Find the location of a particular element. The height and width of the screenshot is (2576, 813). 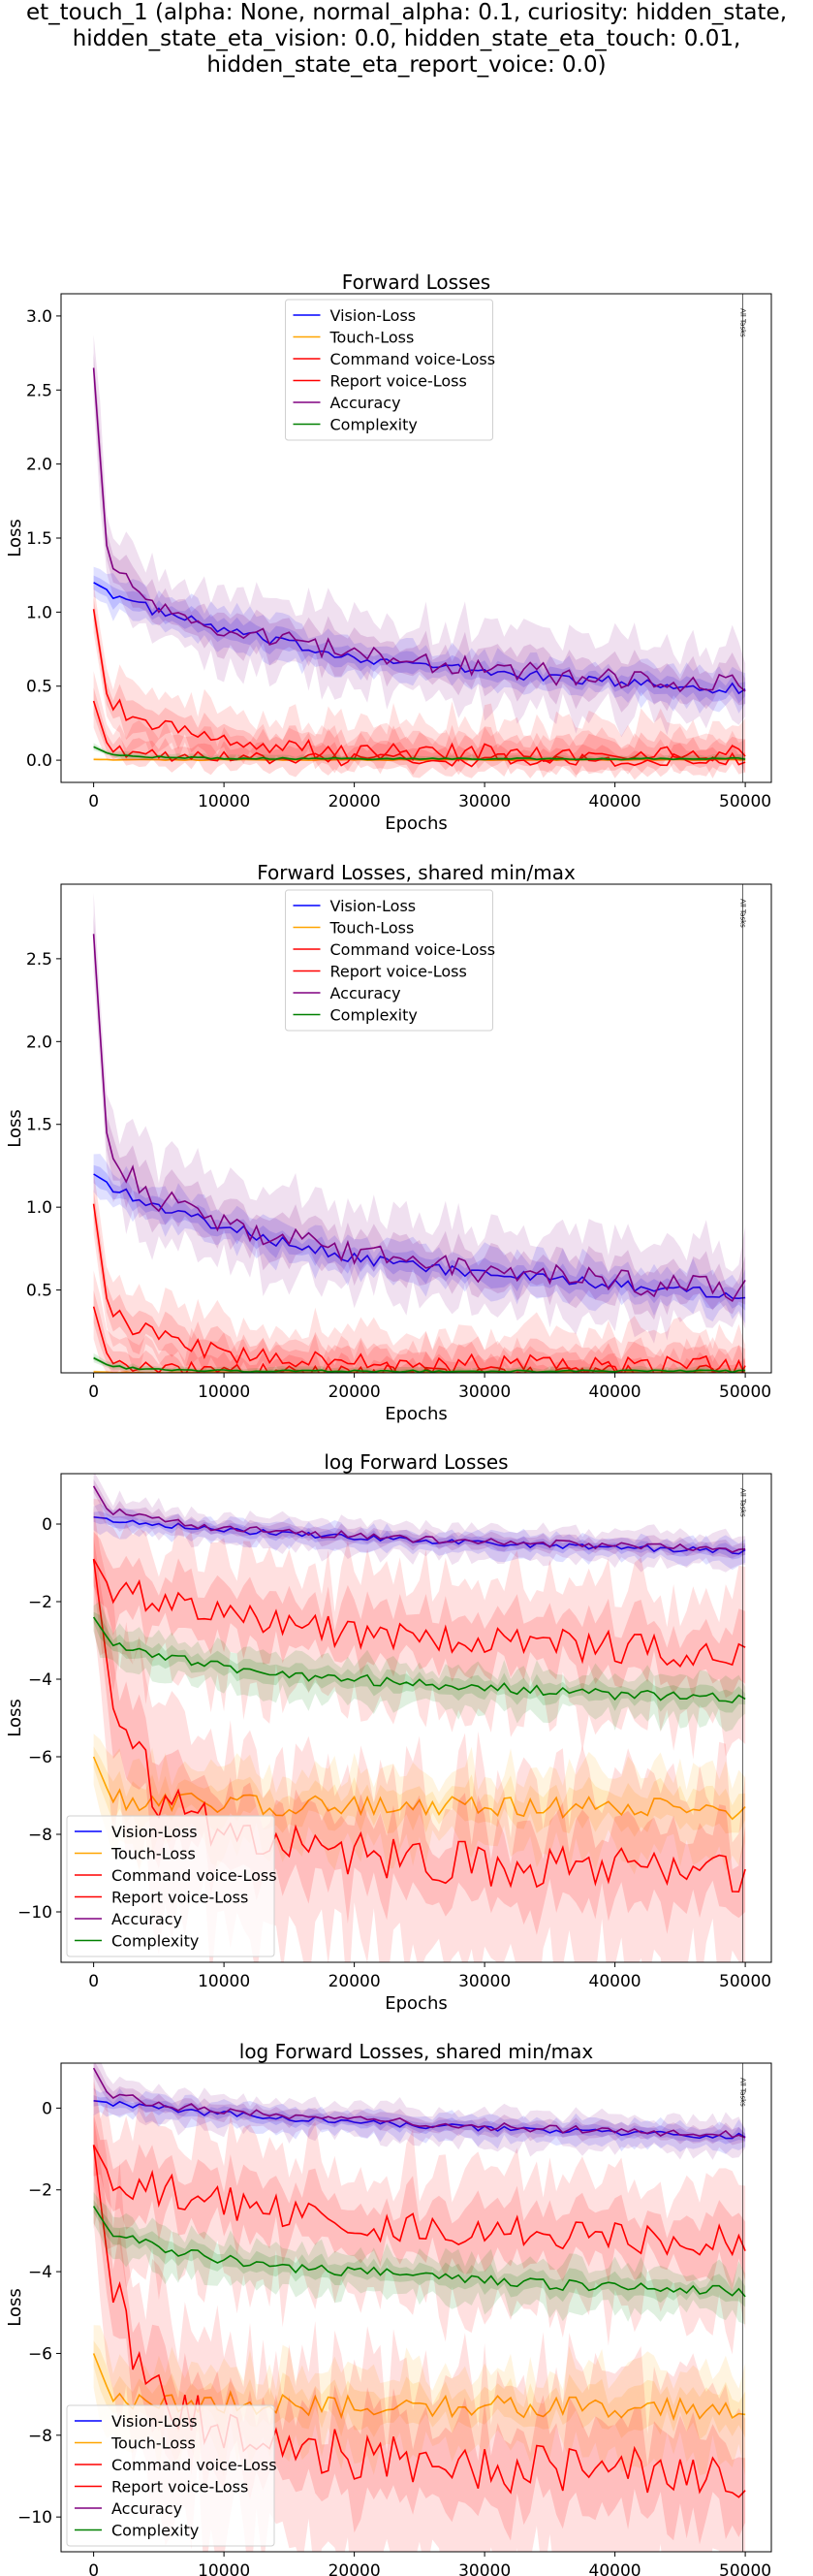

series-line-vision-loss is located at coordinates (419, 2120).